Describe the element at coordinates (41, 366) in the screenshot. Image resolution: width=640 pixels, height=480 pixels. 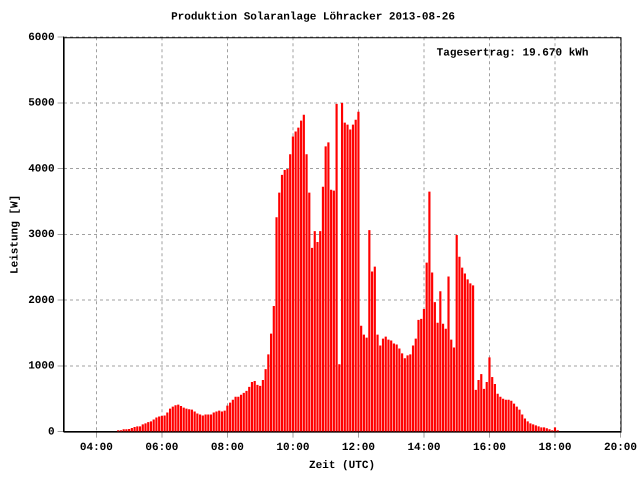
I see `y-tick-label: 1000` at that location.